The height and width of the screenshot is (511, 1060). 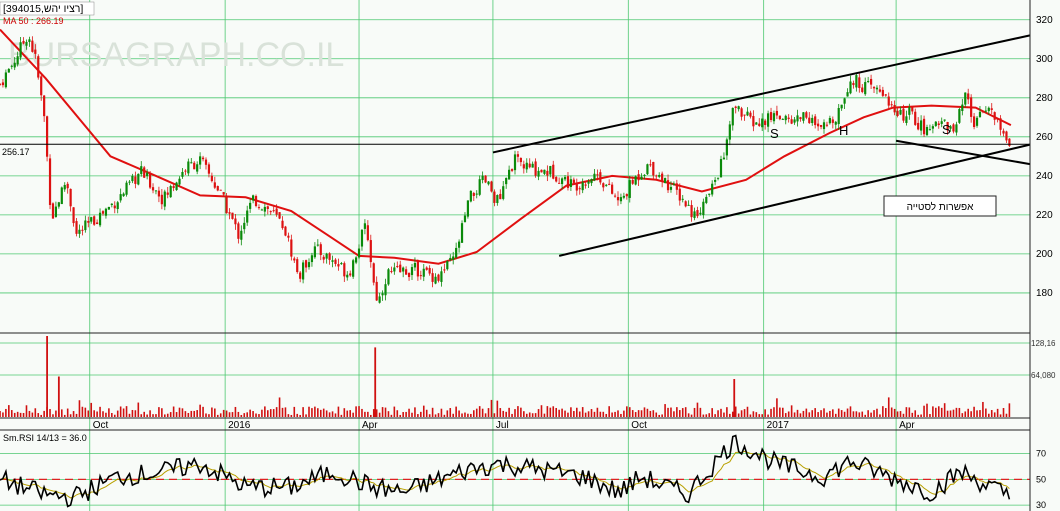 I want to click on divergence-button: אפשרות לסטייה, so click(x=940, y=206).